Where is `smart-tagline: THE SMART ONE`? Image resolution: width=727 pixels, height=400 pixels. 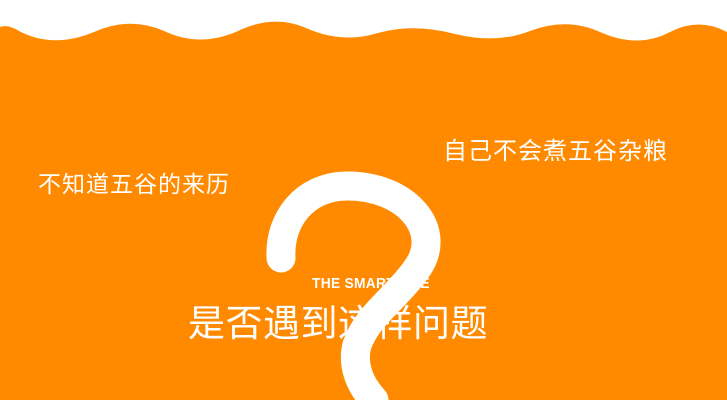 smart-tagline: THE SMART ONE is located at coordinates (371, 283).